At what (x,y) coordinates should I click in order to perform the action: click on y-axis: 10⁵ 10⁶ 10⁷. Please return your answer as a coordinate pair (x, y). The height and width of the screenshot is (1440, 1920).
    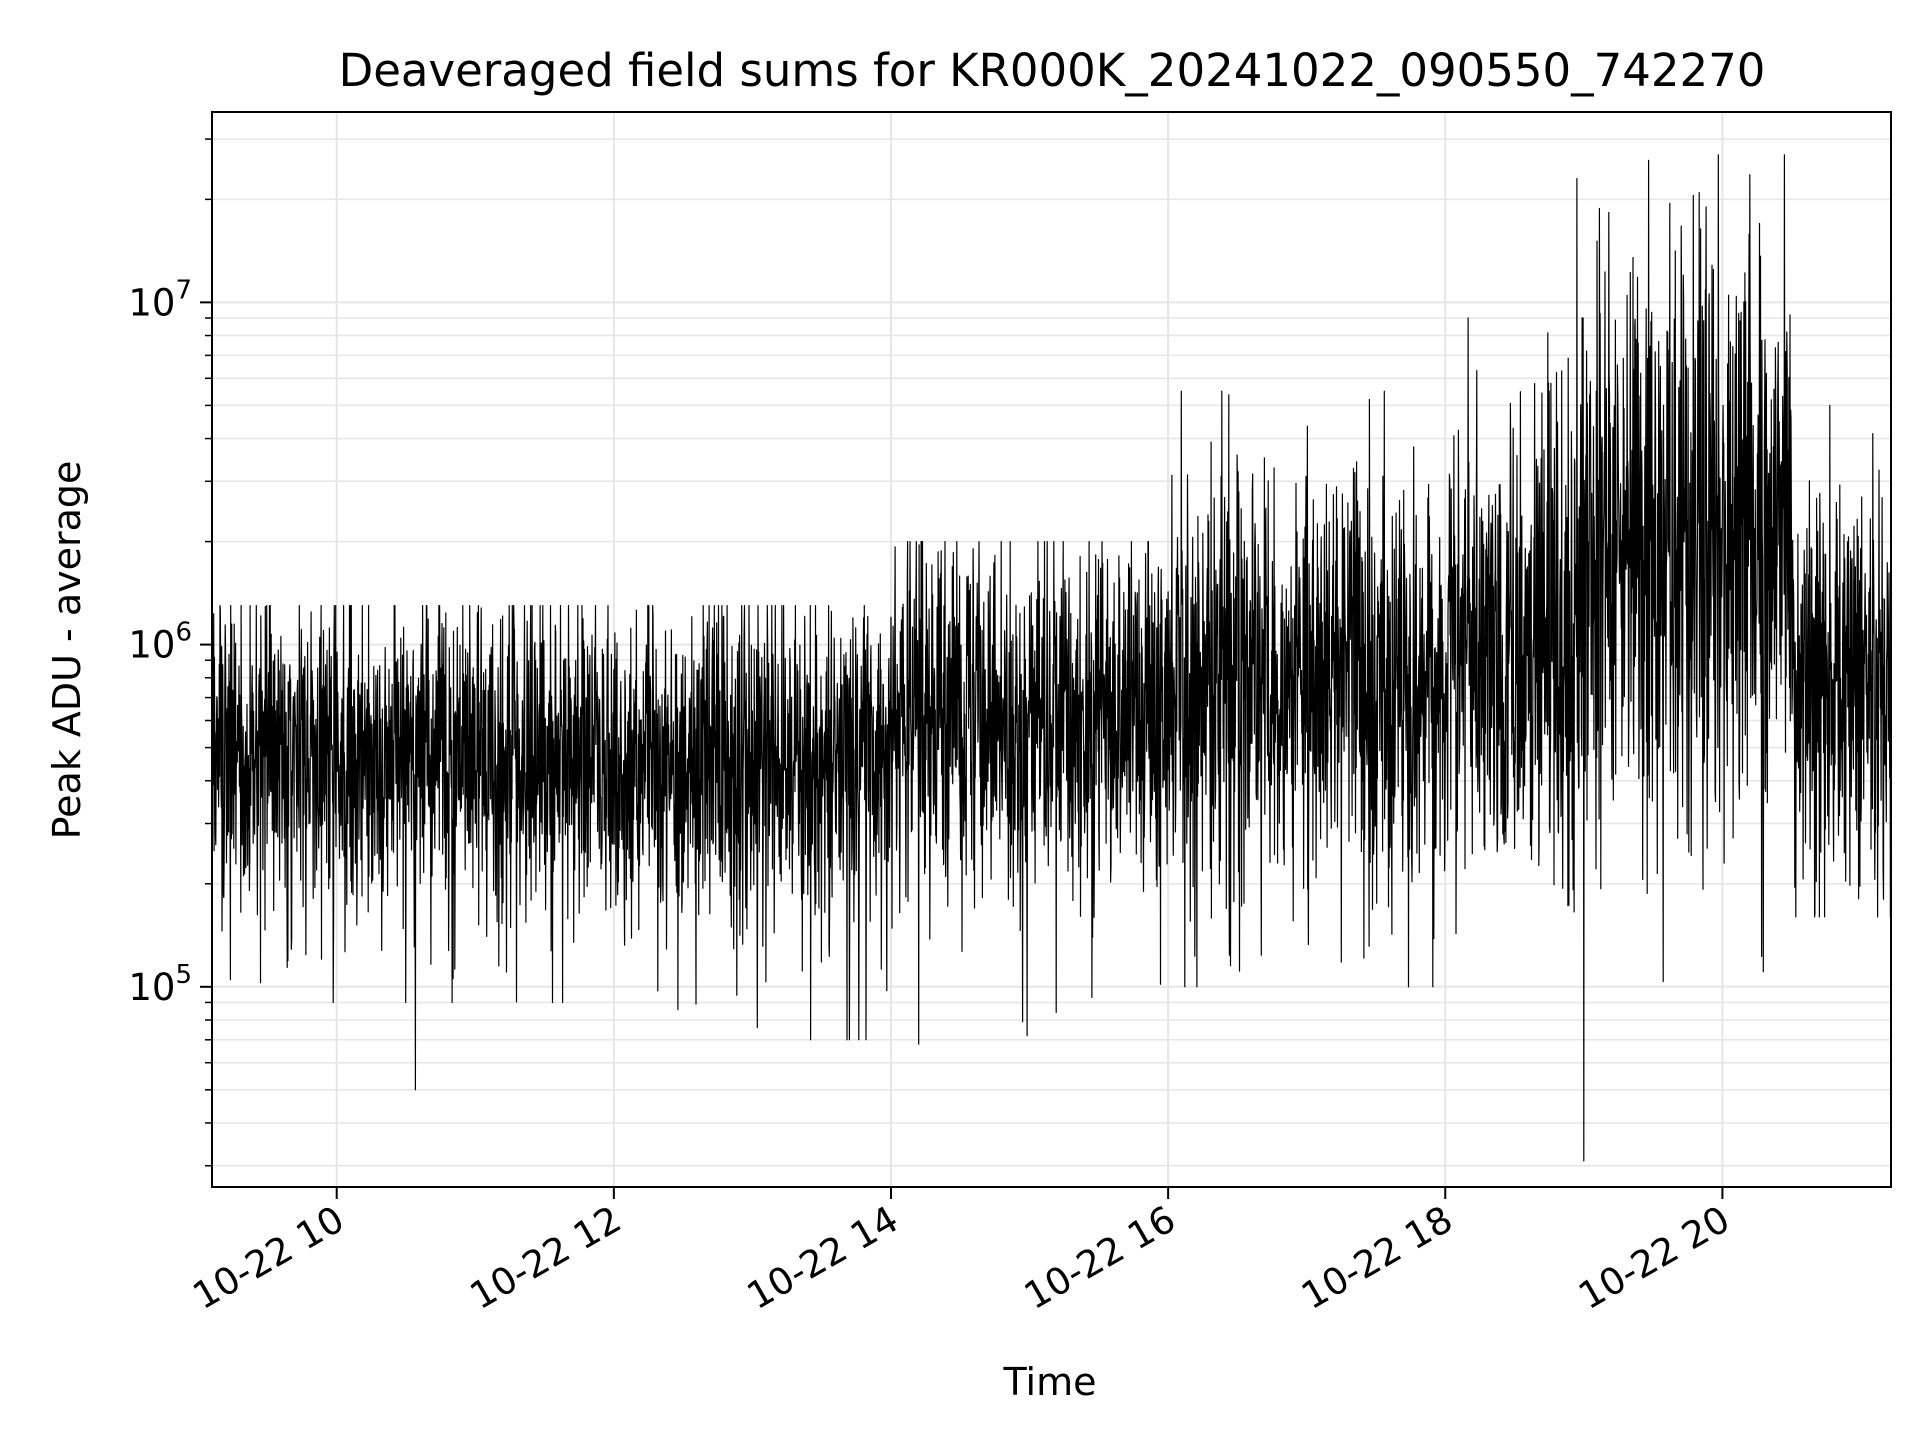
    Looking at the image, I should click on (170, 652).